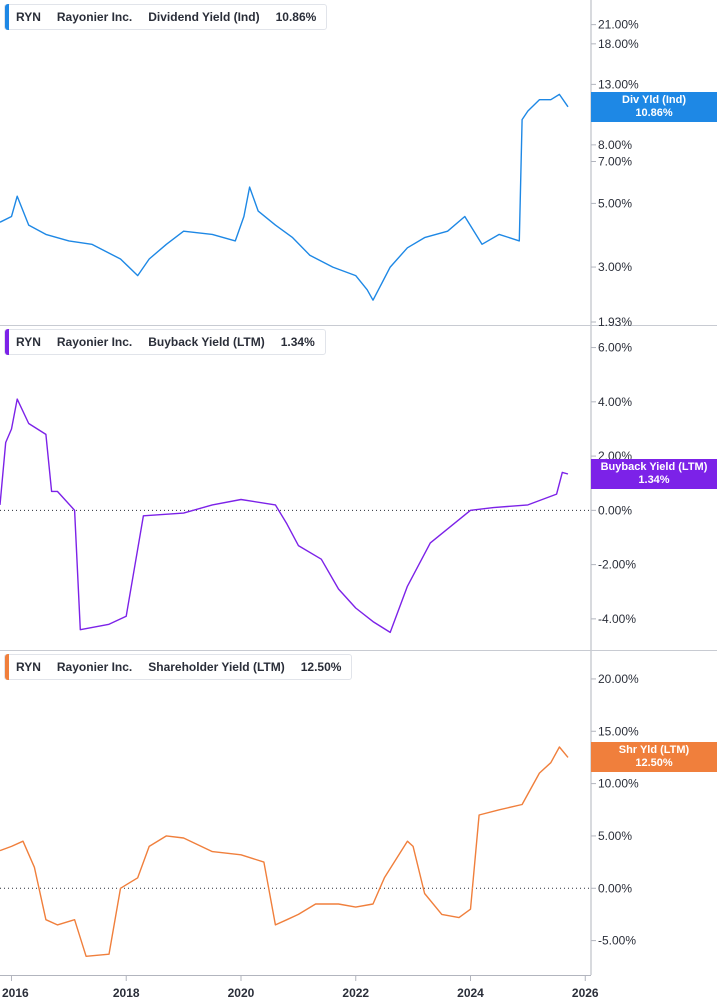  I want to click on legend-value: 12.50%, so click(321, 667).